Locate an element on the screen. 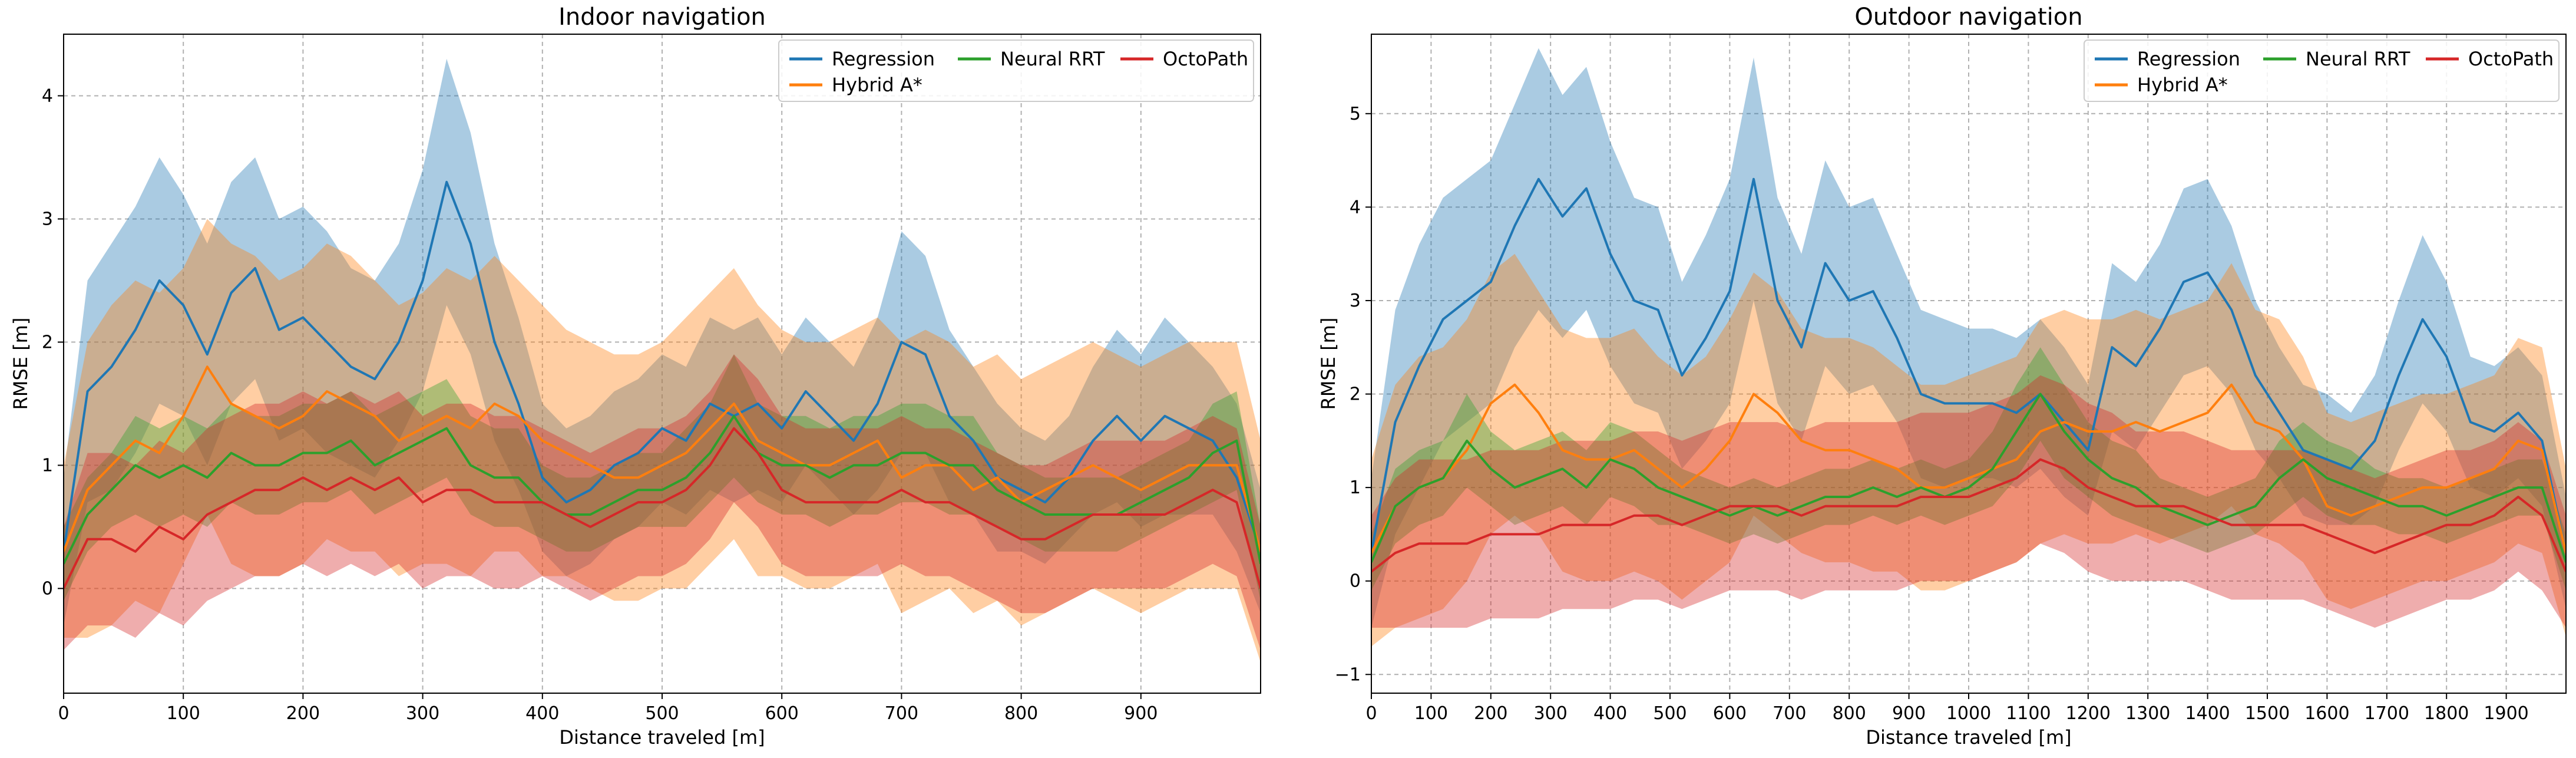 This screenshot has width=2576, height=758. x-tick-label: 1000 is located at coordinates (1968, 714).